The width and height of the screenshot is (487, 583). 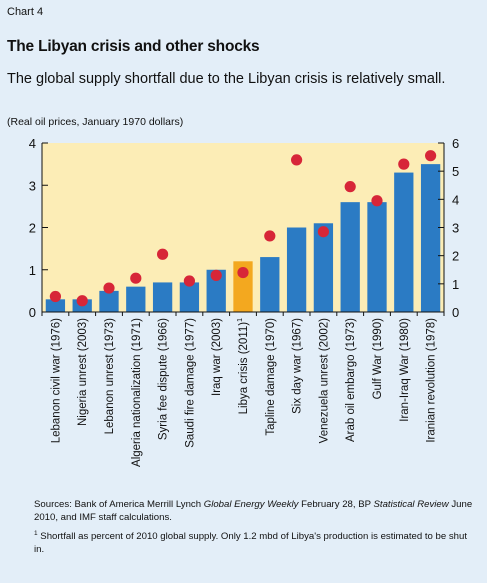 I want to click on units-label: (Real oil prices, January 1970 dollars), so click(x=95, y=122).